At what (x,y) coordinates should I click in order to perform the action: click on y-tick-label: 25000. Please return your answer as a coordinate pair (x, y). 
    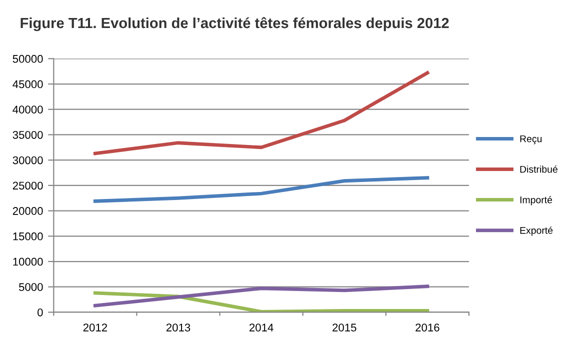
    Looking at the image, I should click on (27, 186).